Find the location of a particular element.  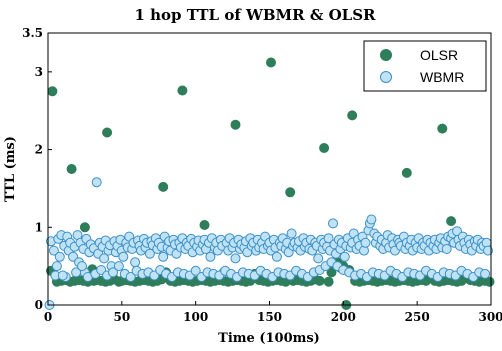

y-tick-label: 3.5 is located at coordinates (32, 33).